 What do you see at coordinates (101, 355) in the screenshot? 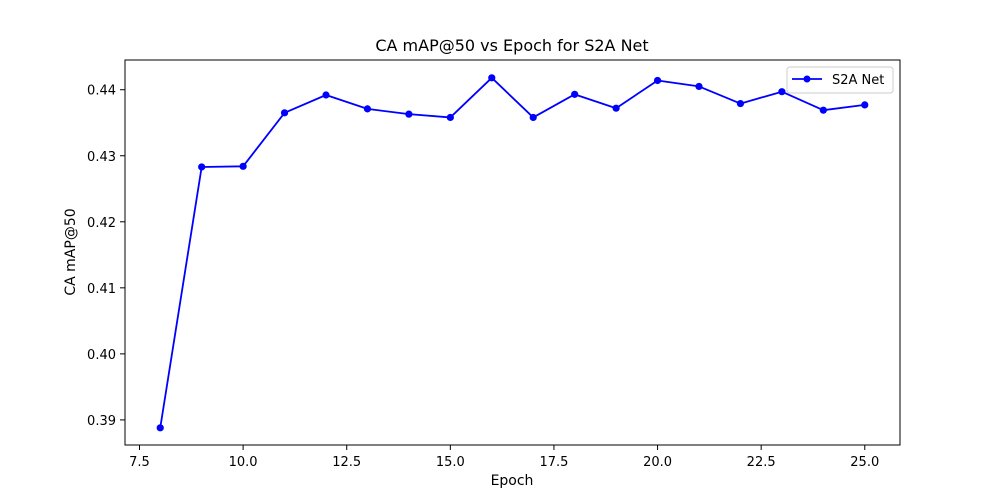
I see `y-tick-label: 0.40` at bounding box center [101, 355].